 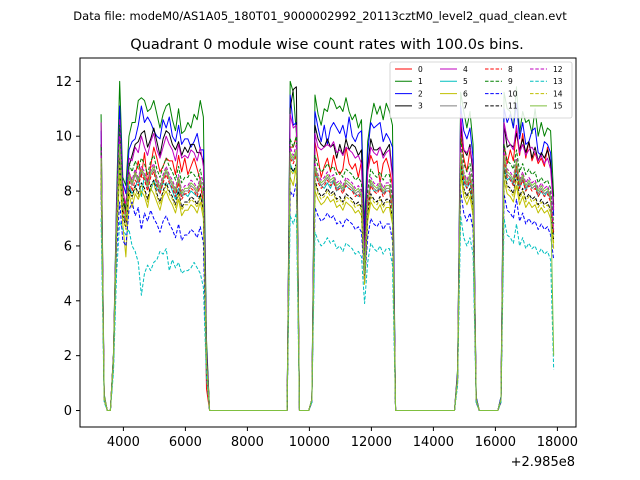 What do you see at coordinates (309, 442) in the screenshot?
I see `x-tick-label: 10000` at bounding box center [309, 442].